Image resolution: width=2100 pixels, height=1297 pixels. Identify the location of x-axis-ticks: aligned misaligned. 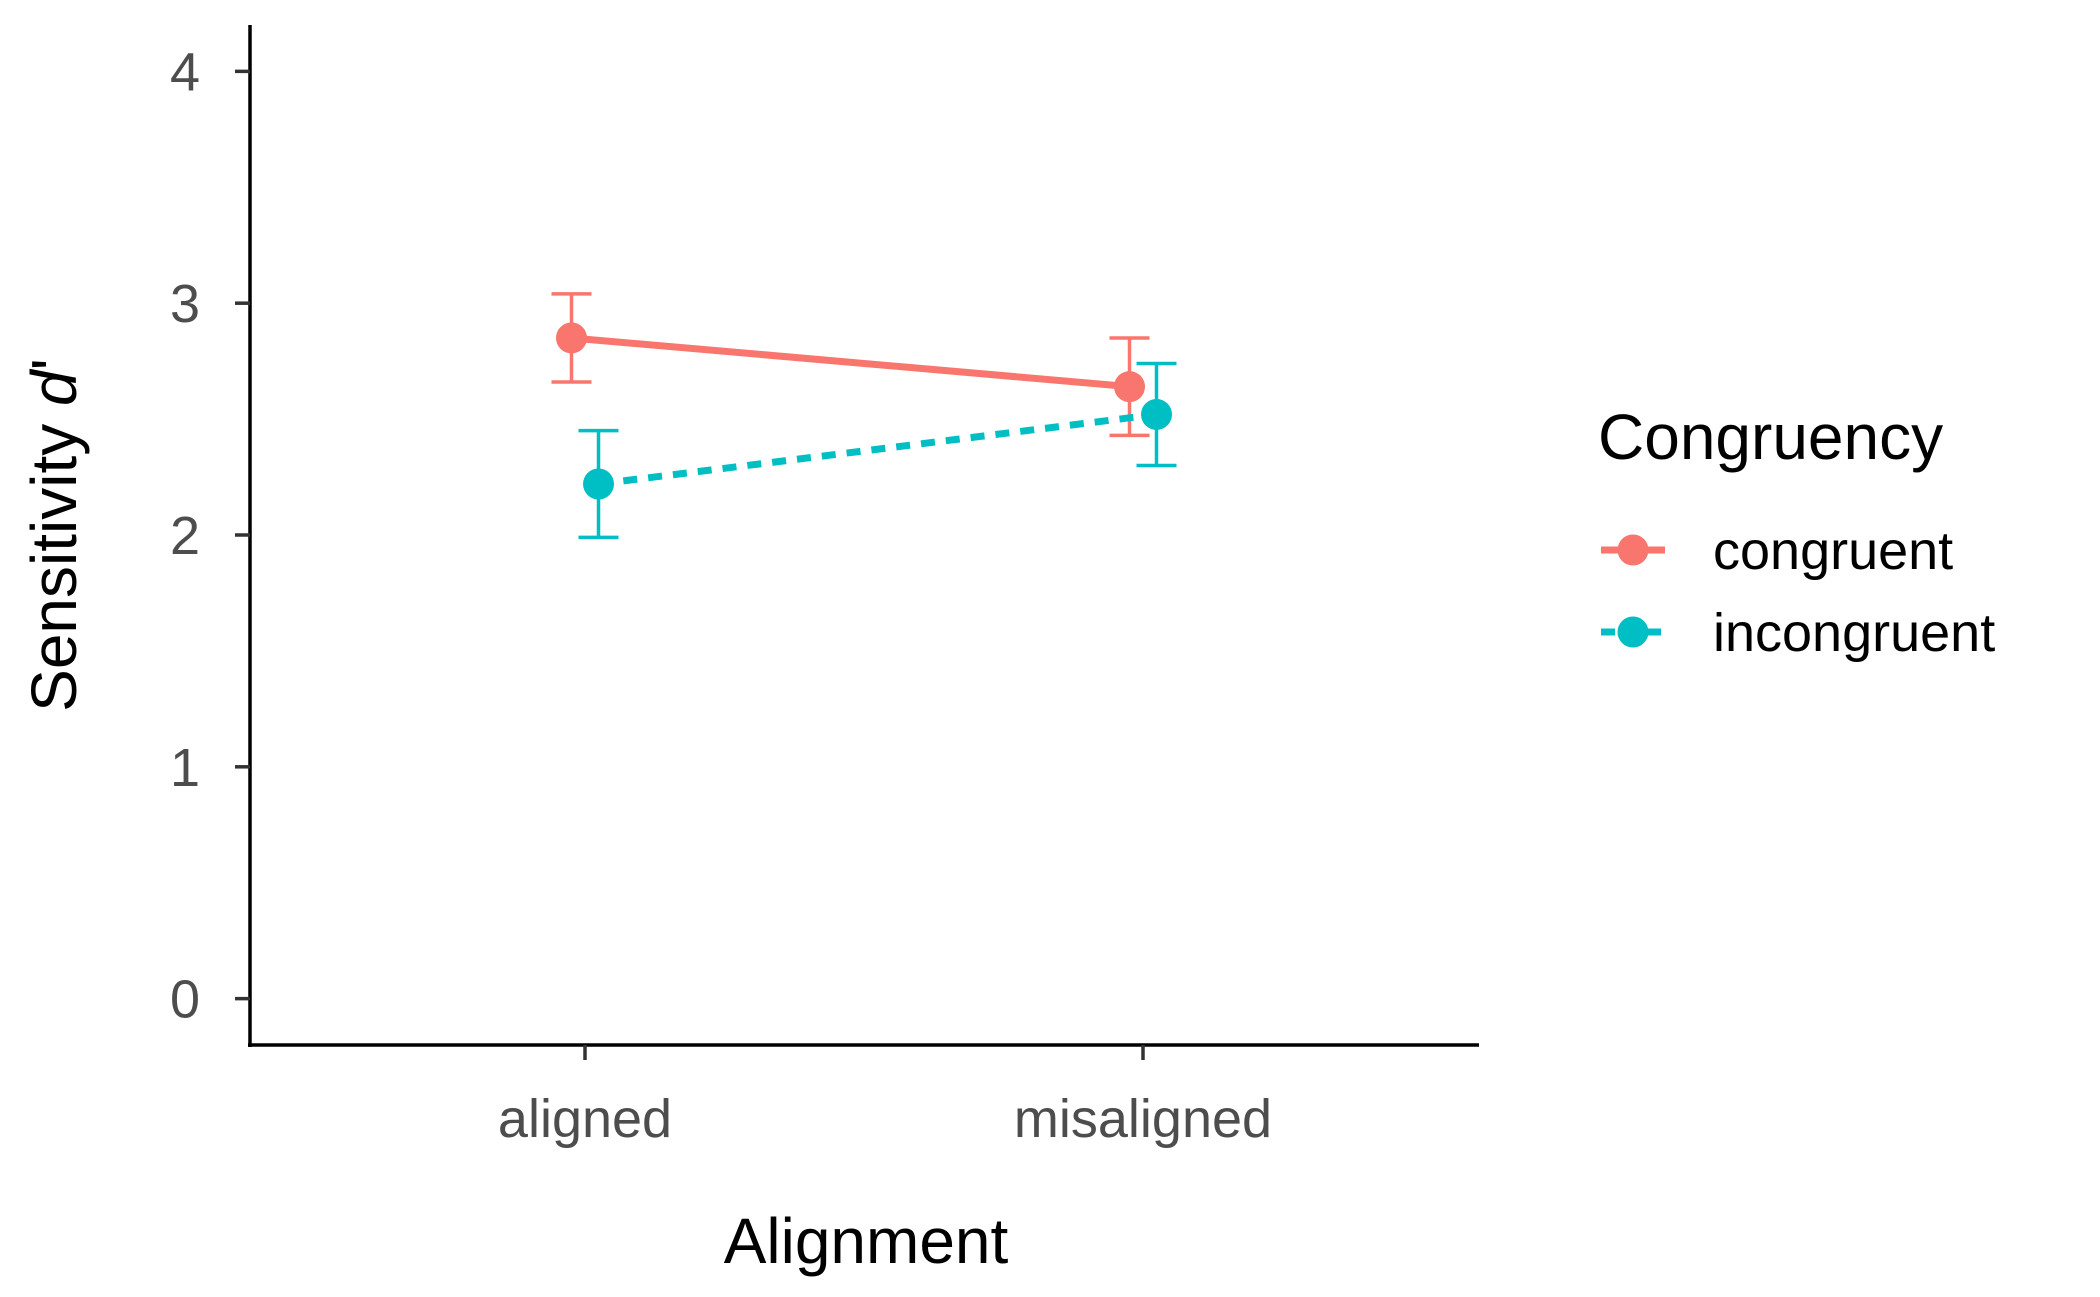
(885, 1097).